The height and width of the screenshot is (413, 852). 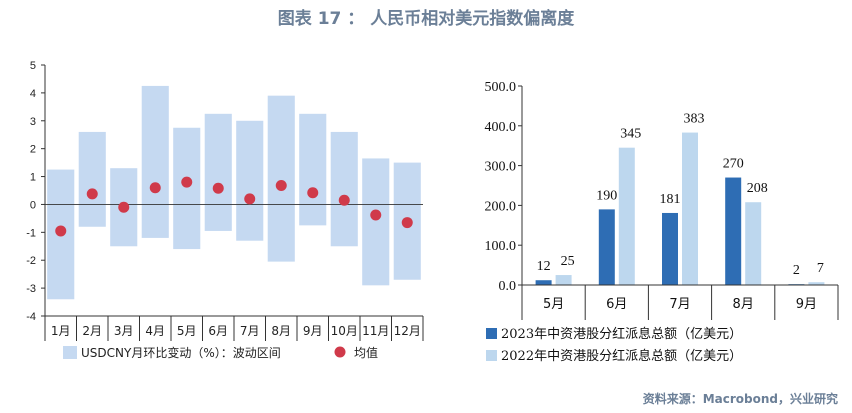 I want to click on data-label-2023: 2, so click(x=796, y=270).